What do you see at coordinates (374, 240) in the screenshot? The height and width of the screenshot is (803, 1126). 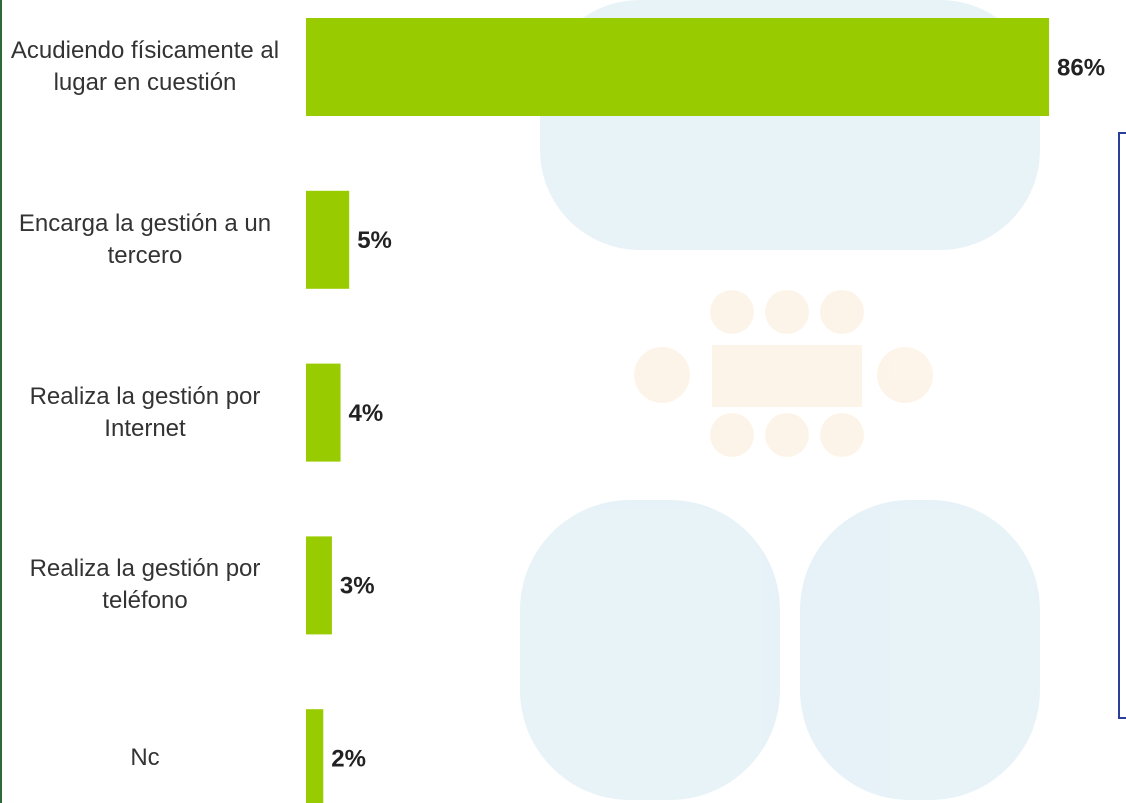 I see `value-label: 5%` at bounding box center [374, 240].